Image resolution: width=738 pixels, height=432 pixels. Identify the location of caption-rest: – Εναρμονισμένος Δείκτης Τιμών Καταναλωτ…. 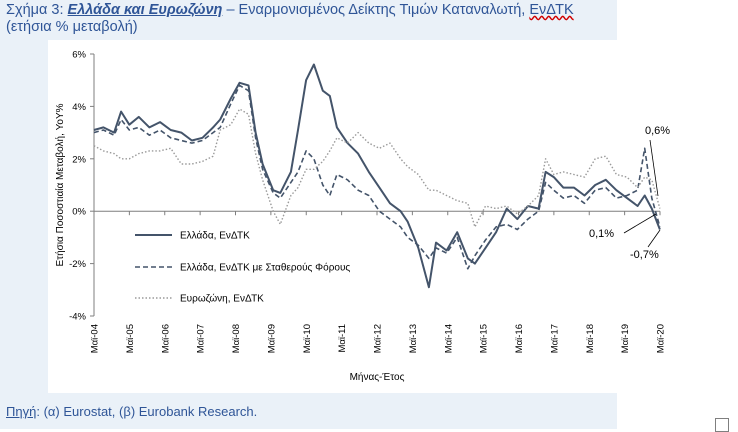
(378, 10).